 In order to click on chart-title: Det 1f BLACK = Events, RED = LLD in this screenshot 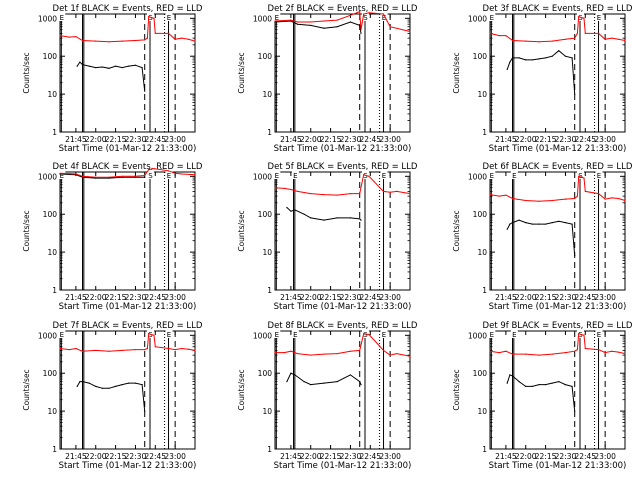, I will do `click(128, 9)`.